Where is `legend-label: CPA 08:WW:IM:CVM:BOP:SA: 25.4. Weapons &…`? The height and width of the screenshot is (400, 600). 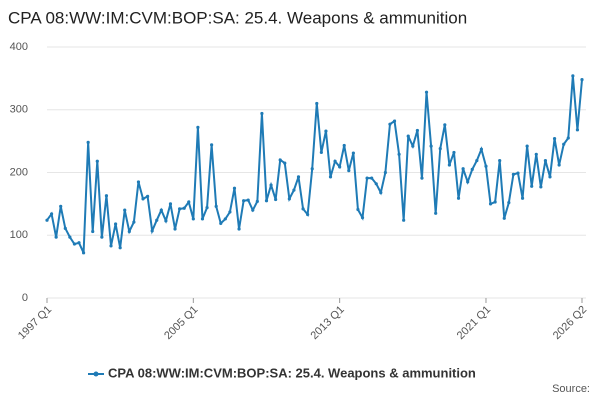
legend-label: CPA 08:WW:IM:CVM:BOP:SA: 25.4. Weapons &… is located at coordinates (292, 372).